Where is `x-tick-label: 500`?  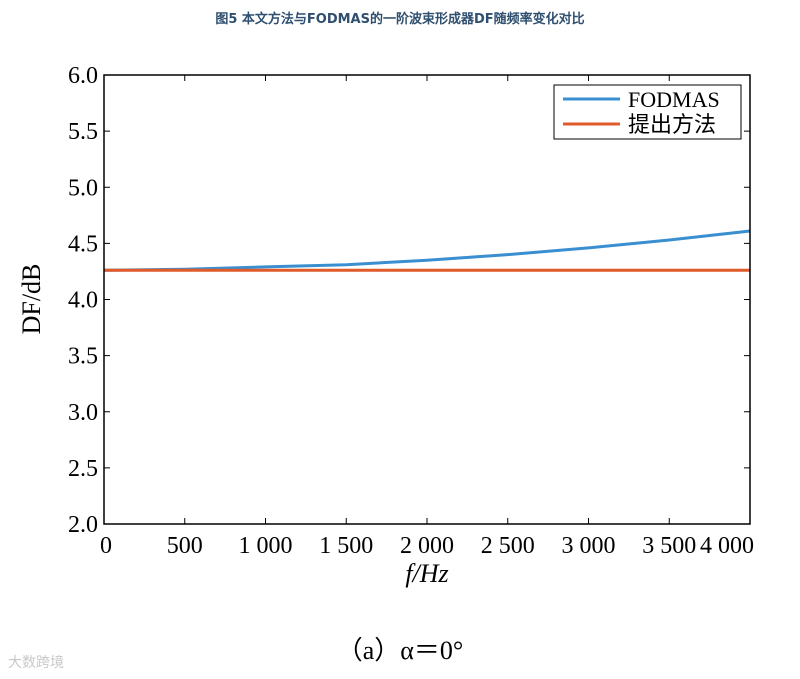 x-tick-label: 500 is located at coordinates (185, 546).